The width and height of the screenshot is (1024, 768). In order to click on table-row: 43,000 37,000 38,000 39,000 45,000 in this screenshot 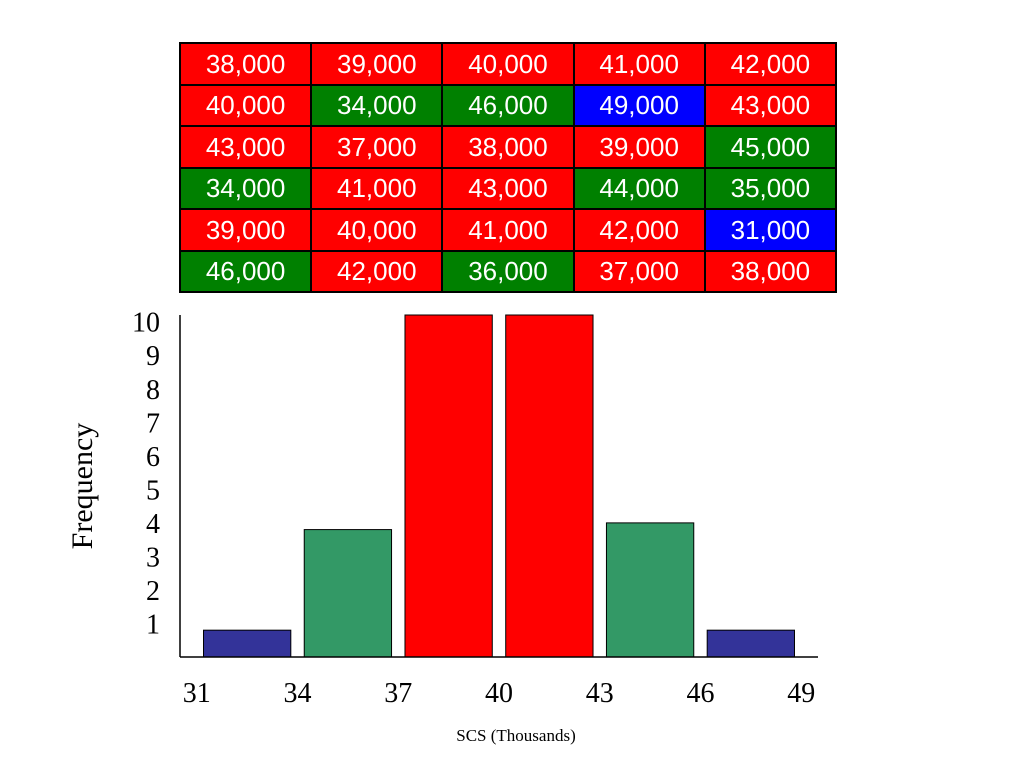, I will do `click(508, 147)`.